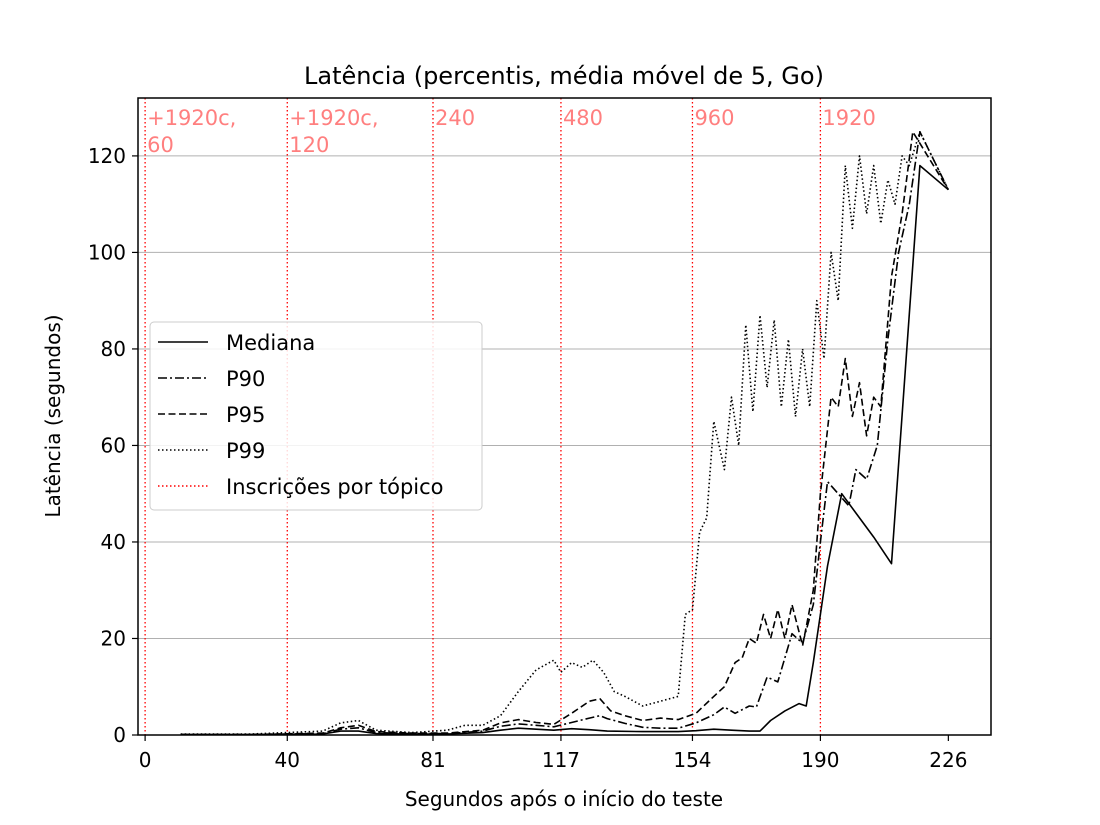 This screenshot has width=1100, height=825. Describe the element at coordinates (113, 638) in the screenshot. I see `y-tick-label: 20` at that location.